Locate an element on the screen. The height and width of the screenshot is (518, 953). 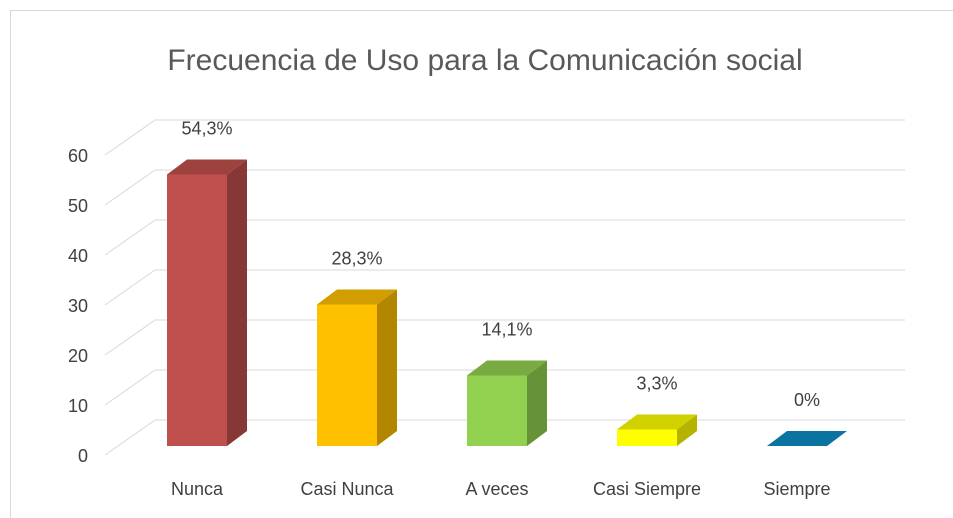
x-tick-label: Siempre is located at coordinates (796, 489).